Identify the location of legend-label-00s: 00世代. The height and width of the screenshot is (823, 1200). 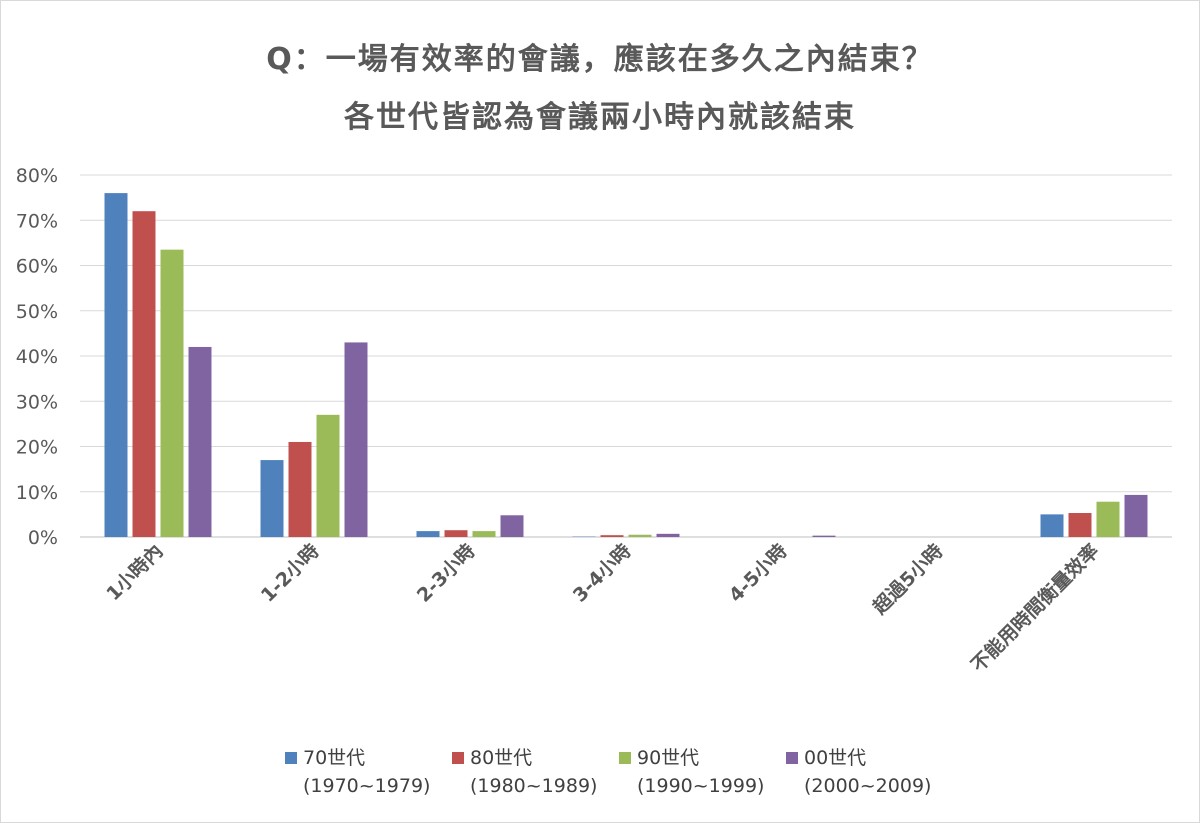
(835, 758).